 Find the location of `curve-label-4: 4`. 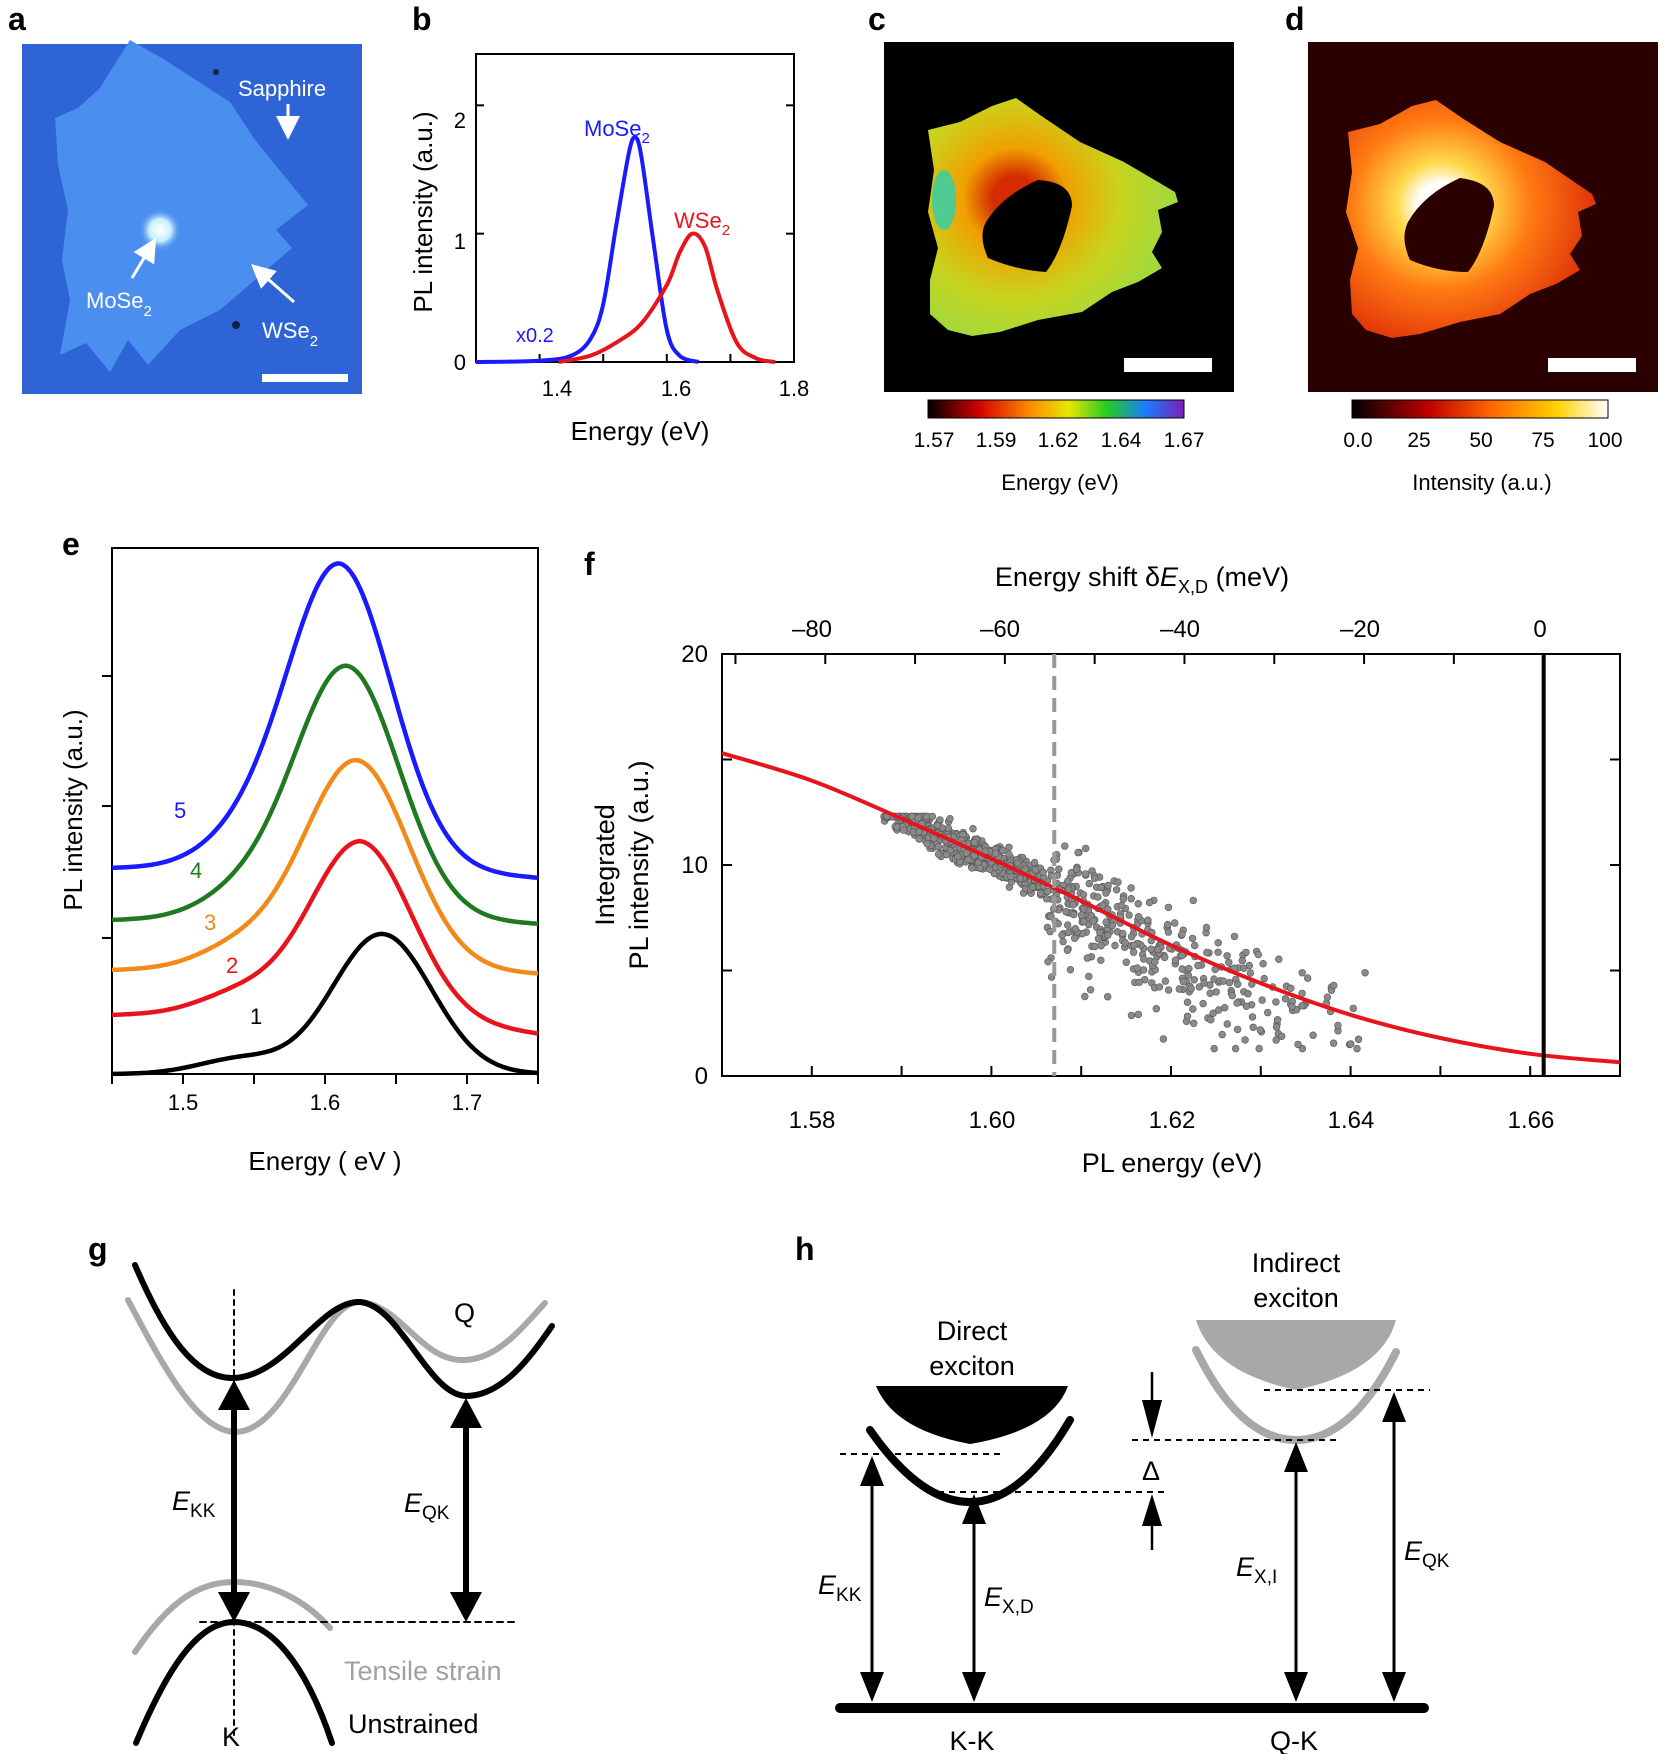

curve-label-4: 4 is located at coordinates (196, 870).